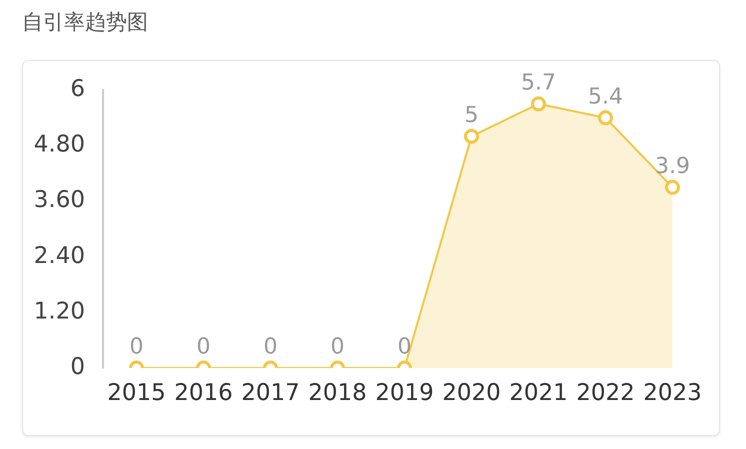 The image size is (746, 449). I want to click on x-tick-label: 2019, so click(404, 393).